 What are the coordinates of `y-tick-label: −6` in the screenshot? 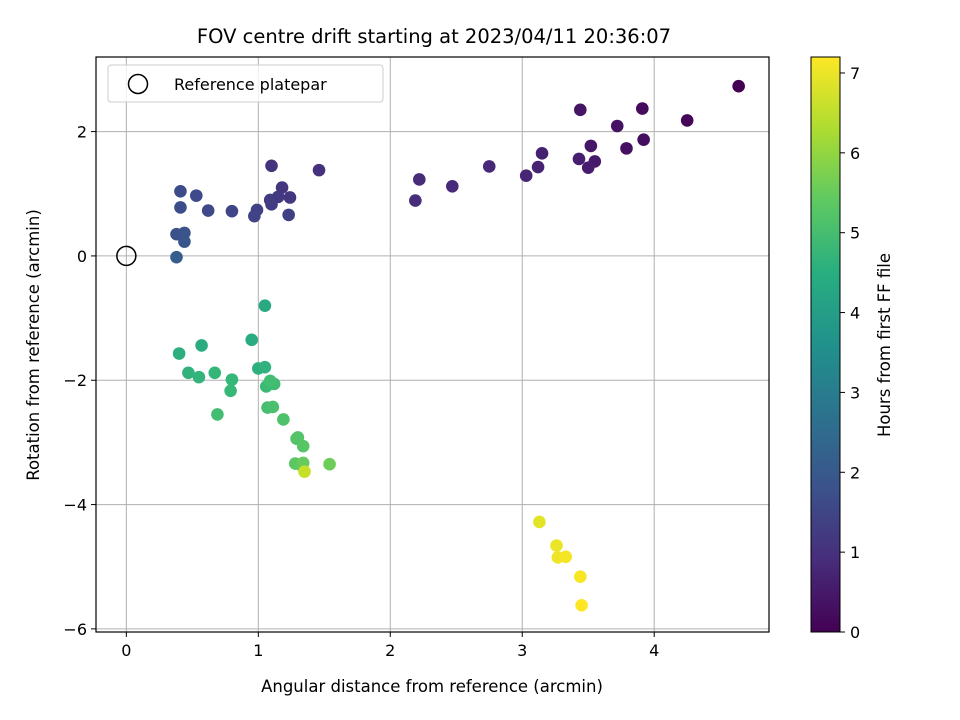 It's located at (75, 629).